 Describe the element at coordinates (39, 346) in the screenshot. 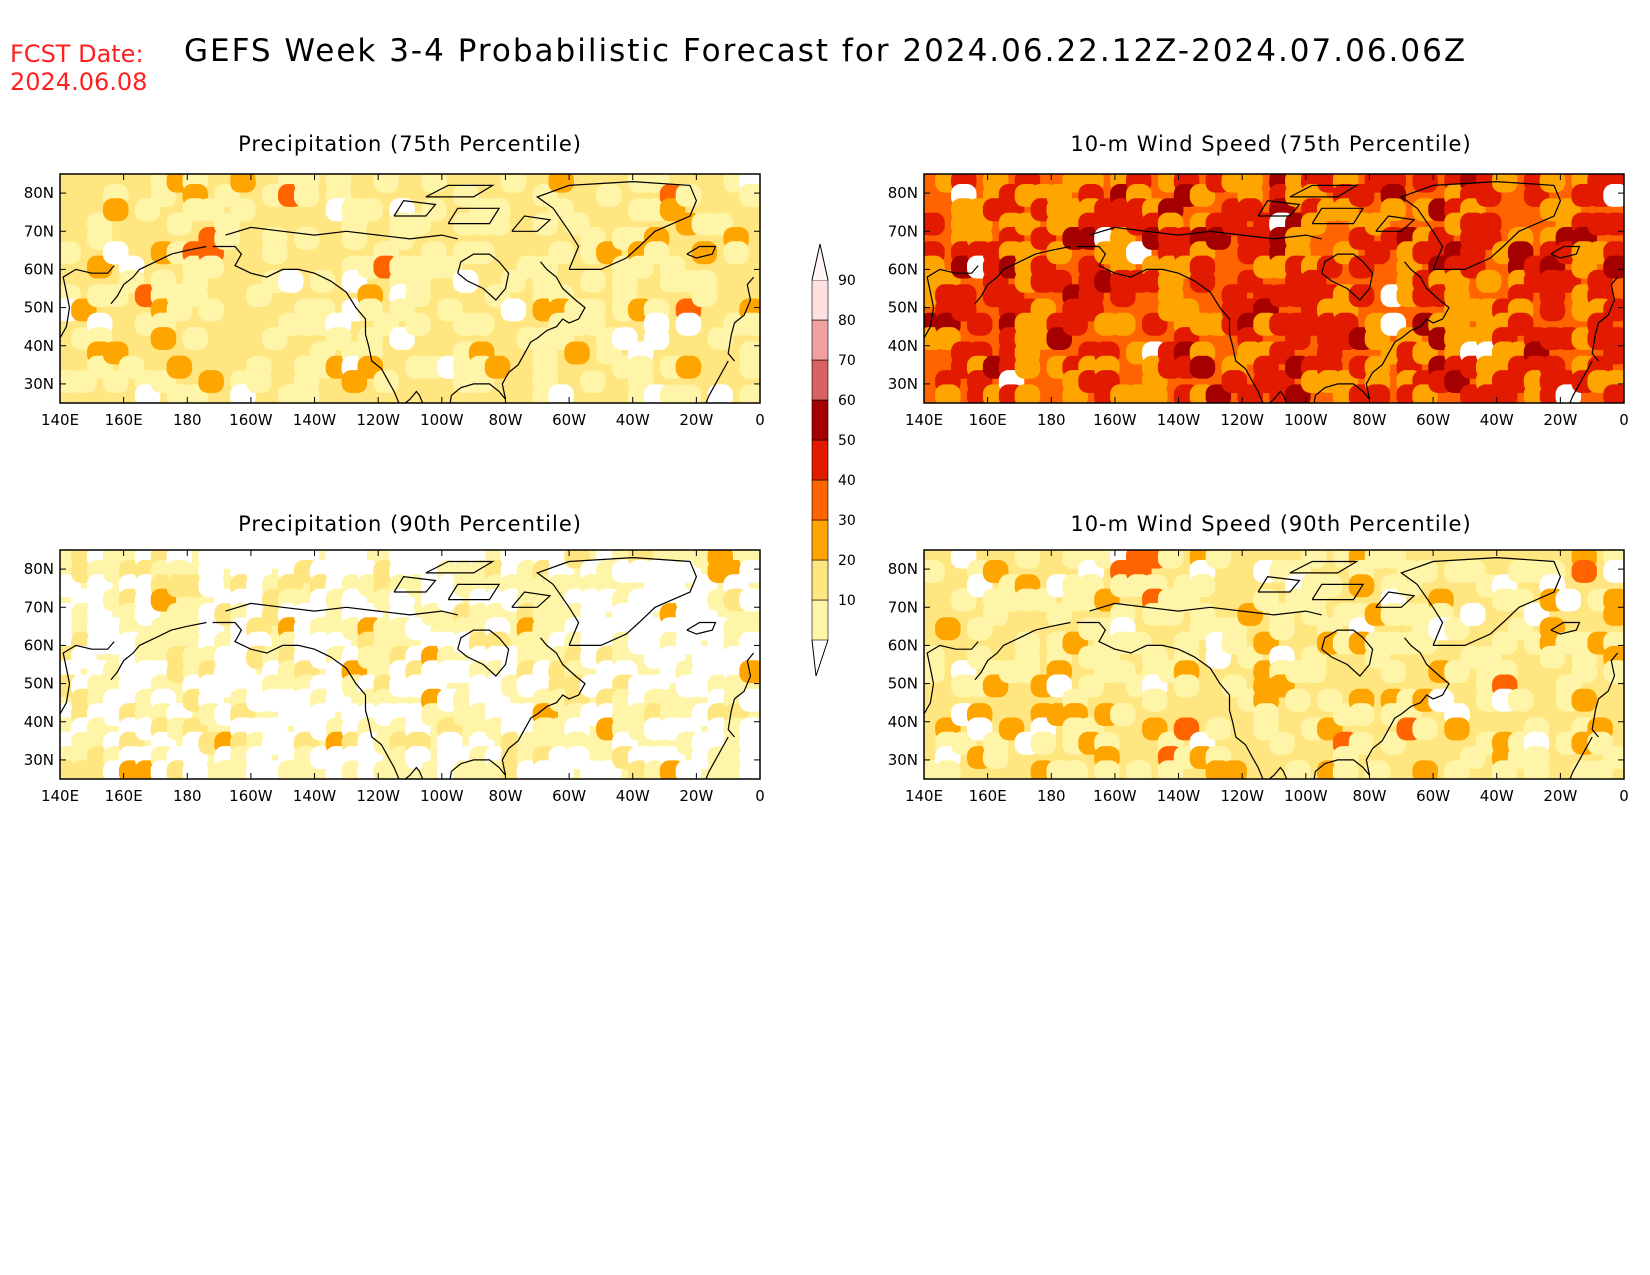

I see `lat-tick-label: 40N` at that location.